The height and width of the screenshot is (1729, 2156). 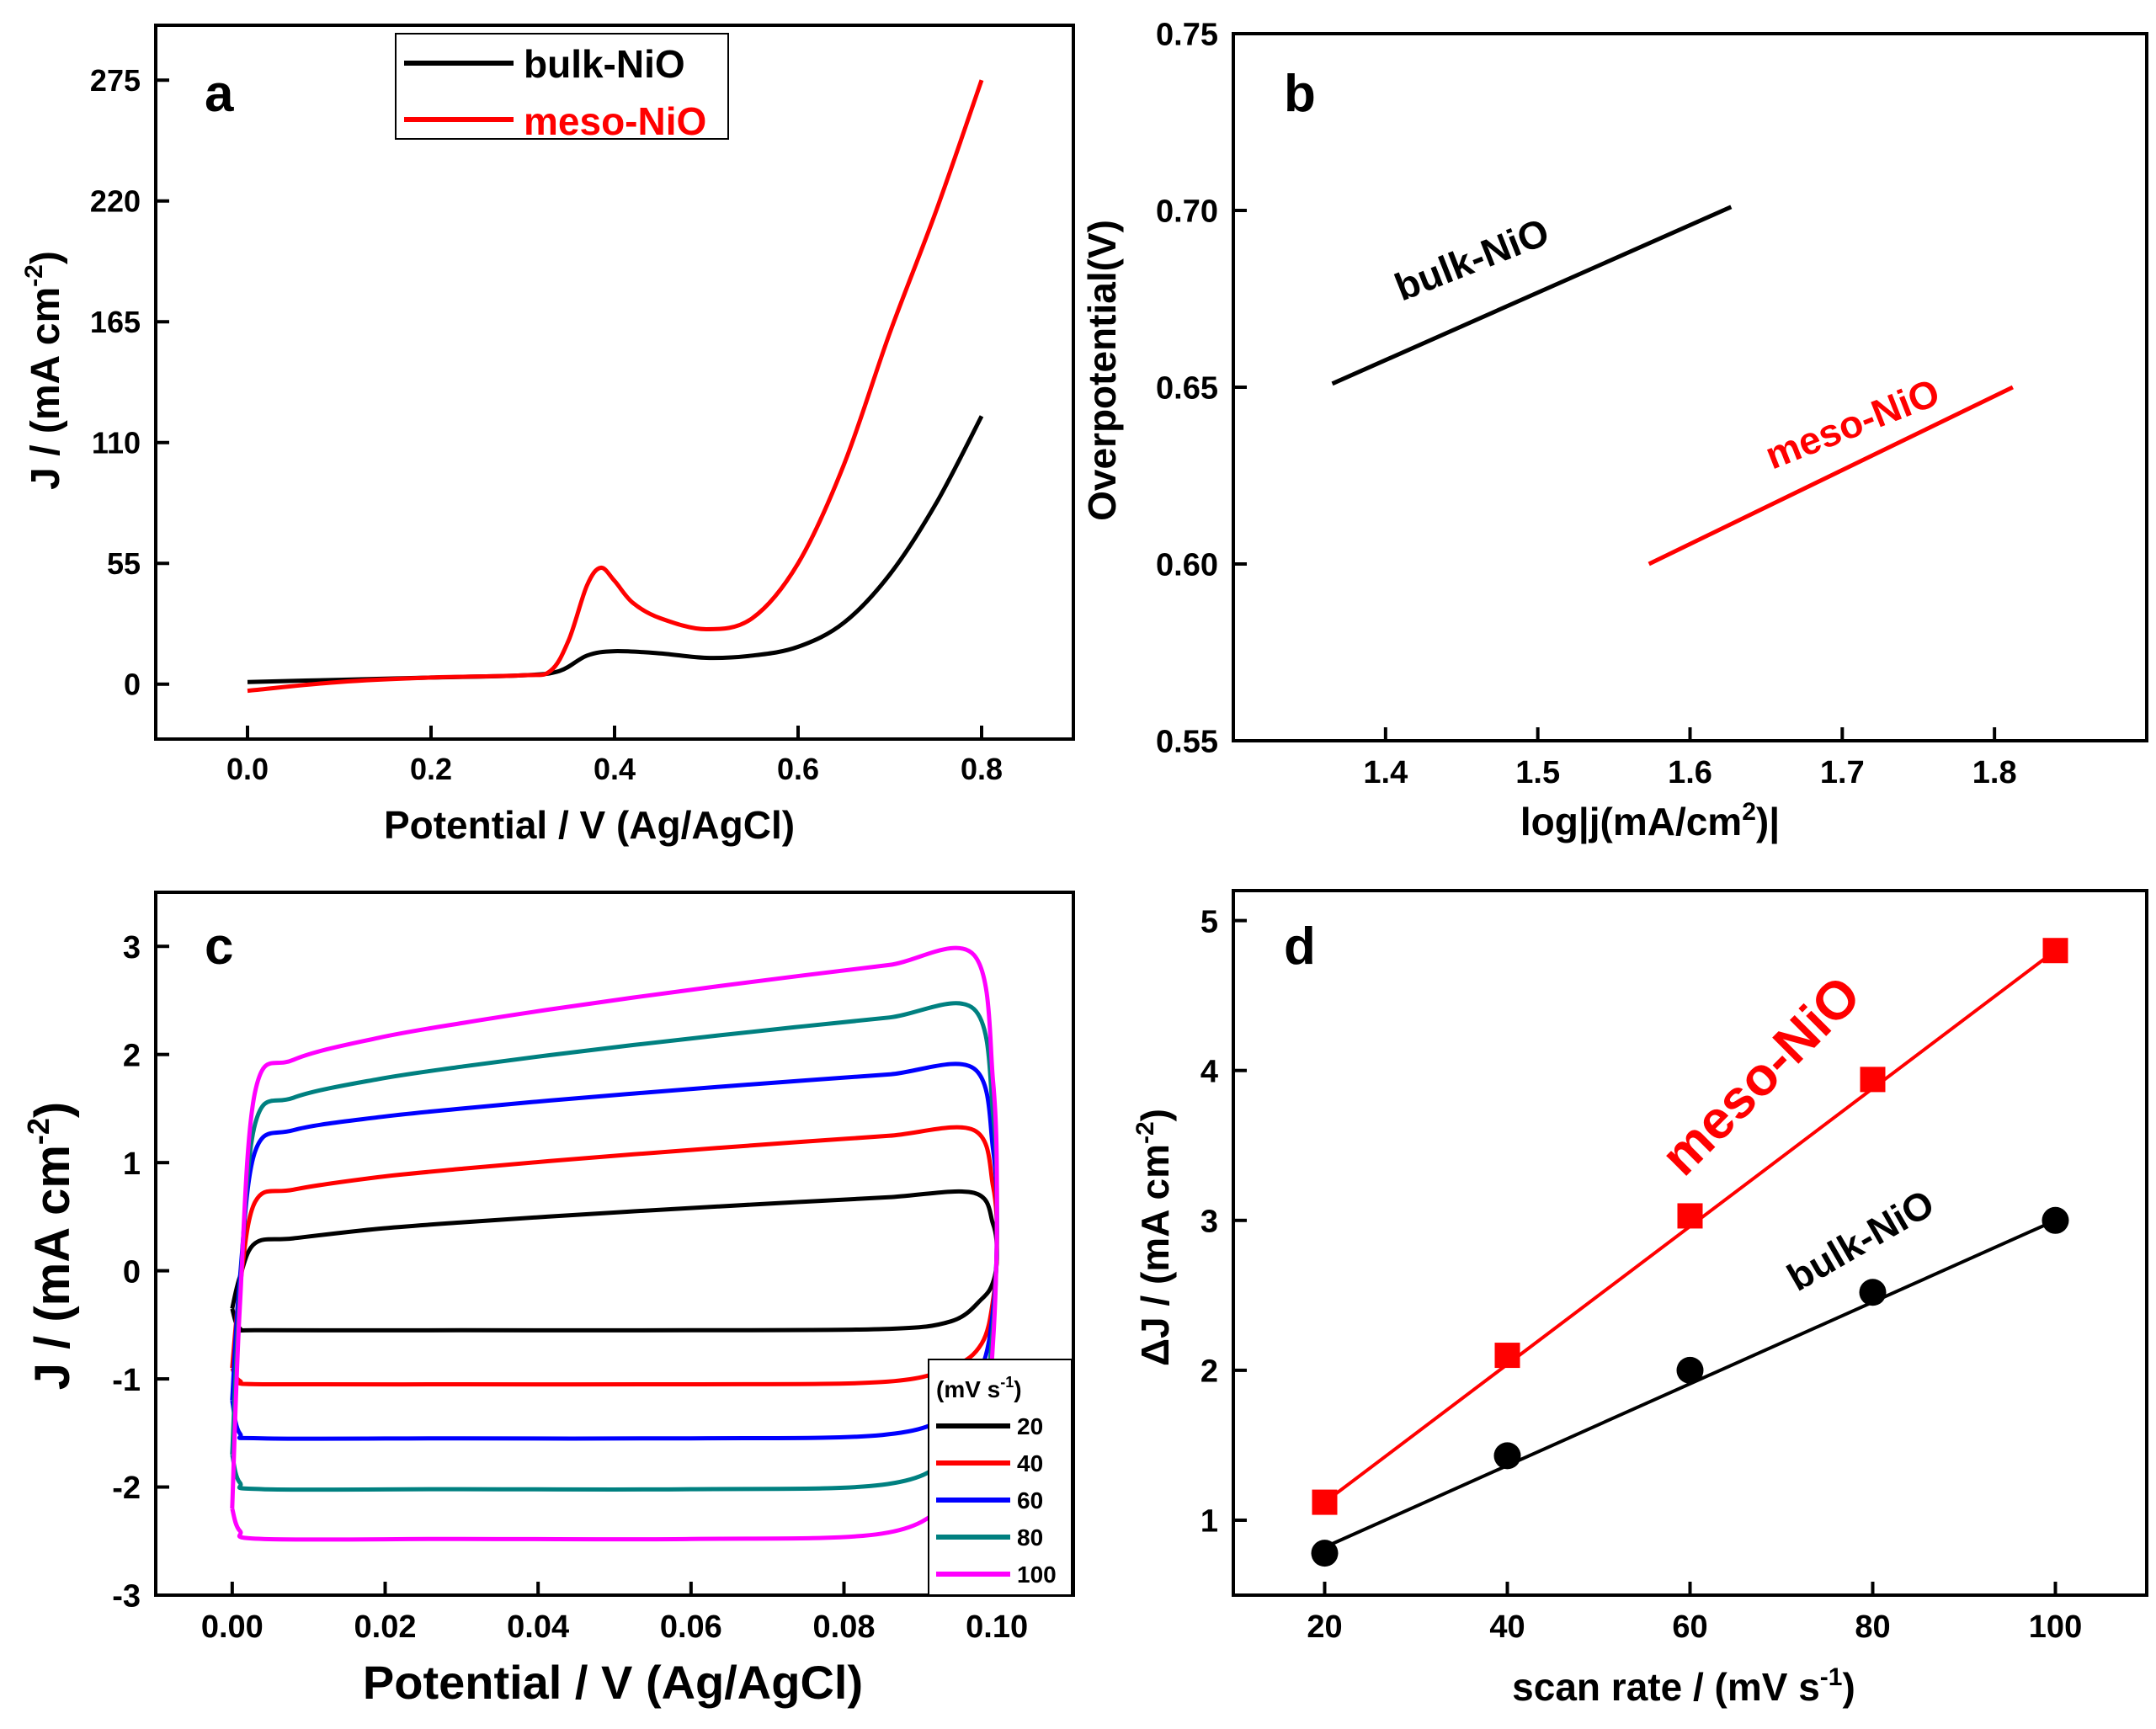 I want to click on panel-c-xlabel: Potential / V (Ag/AgCl), so click(x=613, y=1683).